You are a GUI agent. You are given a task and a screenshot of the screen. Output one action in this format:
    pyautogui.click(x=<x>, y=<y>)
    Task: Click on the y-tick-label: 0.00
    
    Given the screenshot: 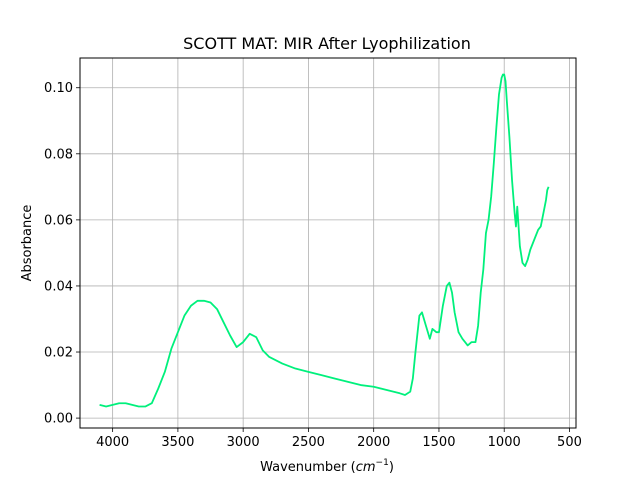 What is the action you would take?
    pyautogui.click(x=58, y=419)
    